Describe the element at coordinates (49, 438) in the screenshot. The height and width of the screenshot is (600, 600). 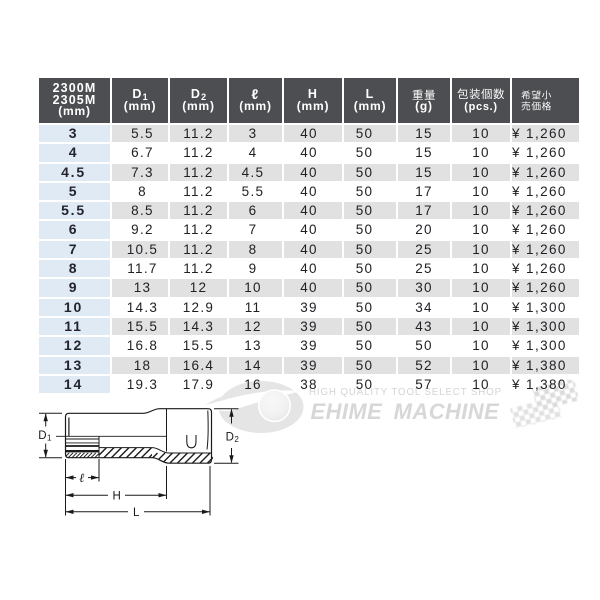
I see `svg-text: 1` at that location.